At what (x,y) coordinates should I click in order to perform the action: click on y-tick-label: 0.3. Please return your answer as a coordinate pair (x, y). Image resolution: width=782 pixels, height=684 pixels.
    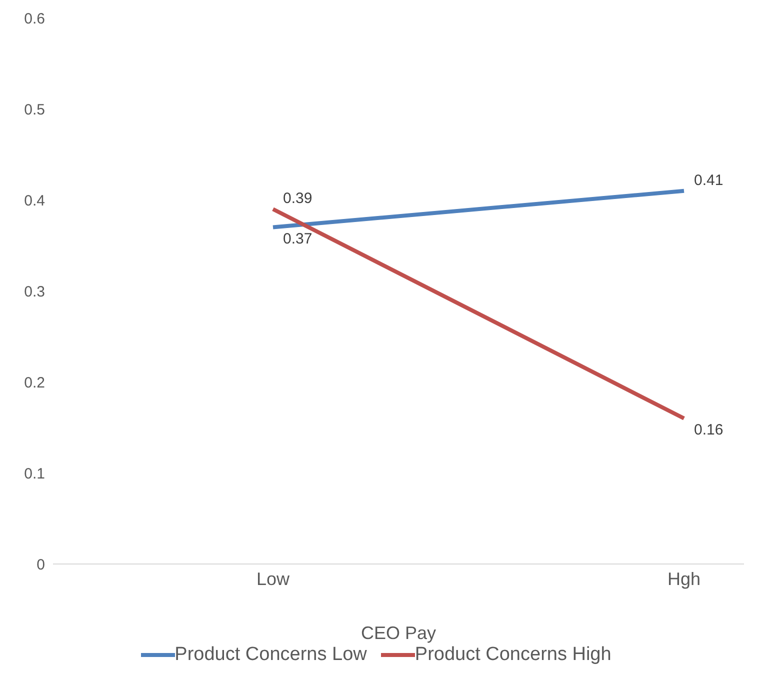
    Looking at the image, I should click on (34, 291).